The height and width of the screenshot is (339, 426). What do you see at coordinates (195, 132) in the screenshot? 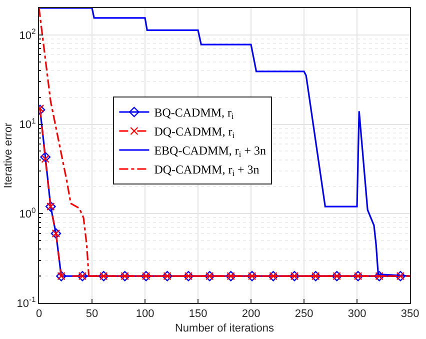
I see `legend-label: DQ-CADMM, r$_{i}$` at bounding box center [195, 132].